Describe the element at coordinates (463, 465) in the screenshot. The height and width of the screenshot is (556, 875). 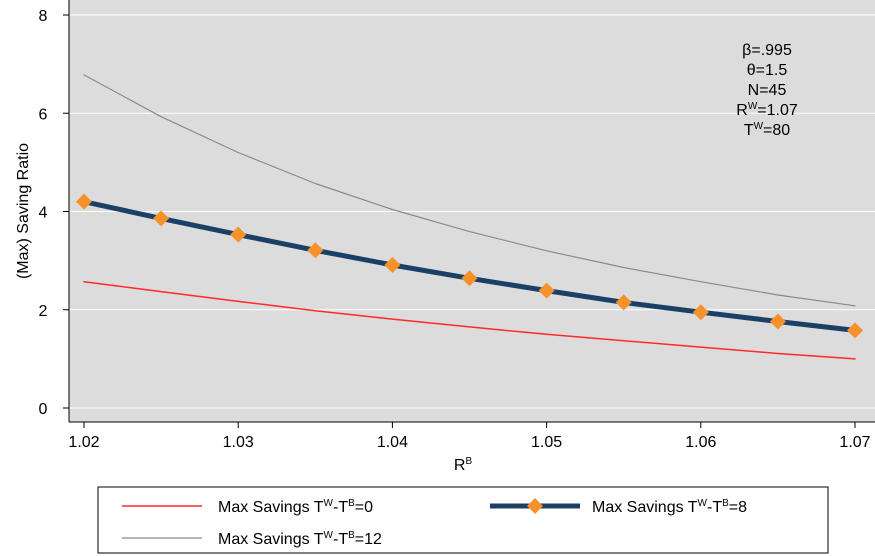
I see `x-axis-title: RB` at that location.